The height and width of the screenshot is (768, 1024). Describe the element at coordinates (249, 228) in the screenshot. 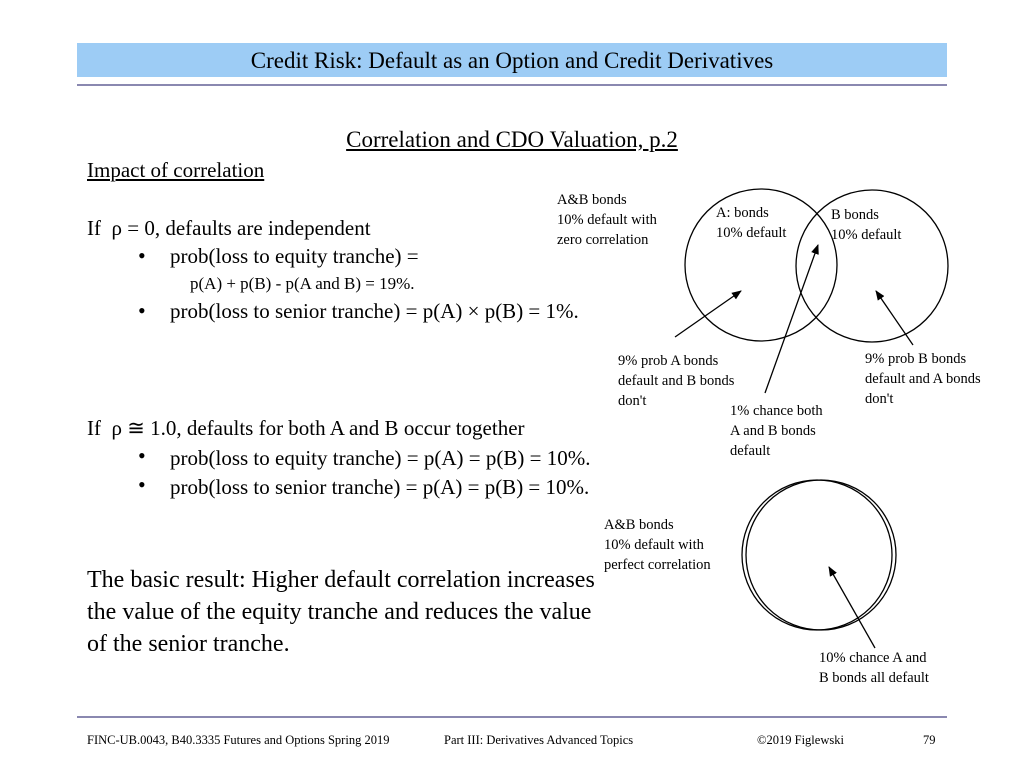

I see `zero-correlation-text: = 0, defaults are independent` at that location.